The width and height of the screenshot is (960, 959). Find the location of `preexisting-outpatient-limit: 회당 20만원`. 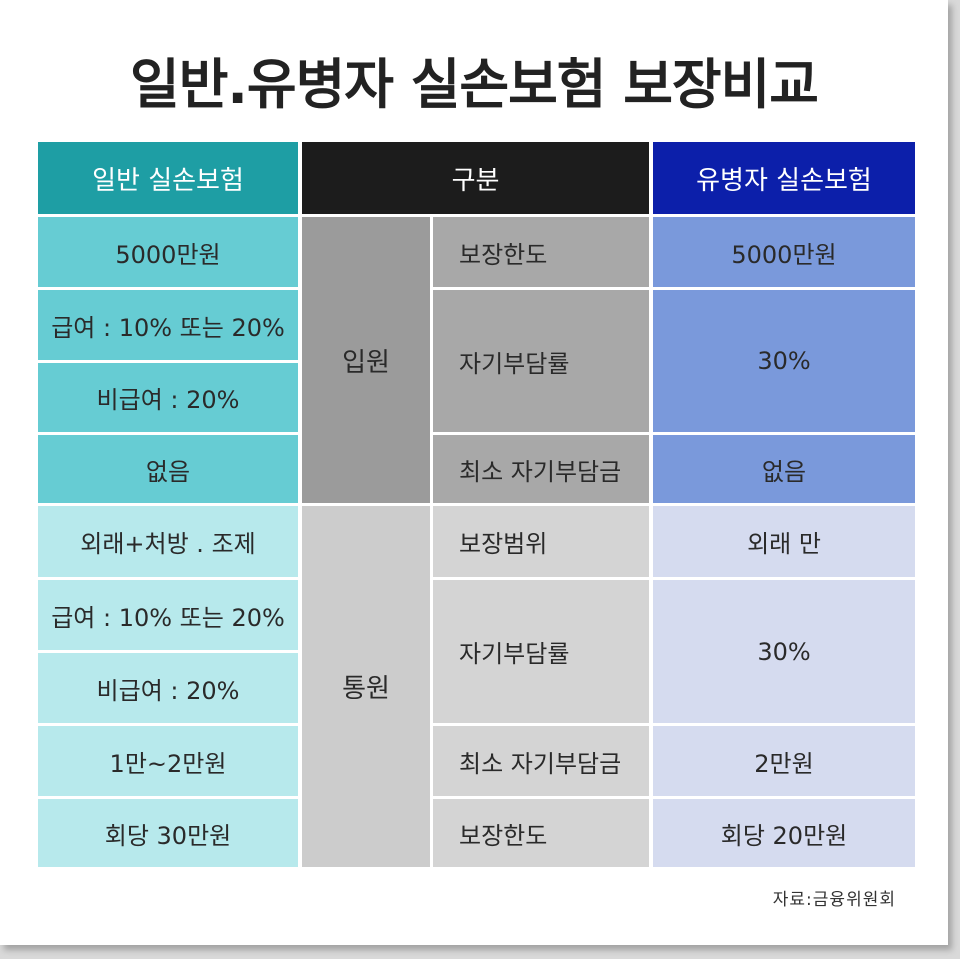

preexisting-outpatient-limit: 회당 20만원 is located at coordinates (784, 833).